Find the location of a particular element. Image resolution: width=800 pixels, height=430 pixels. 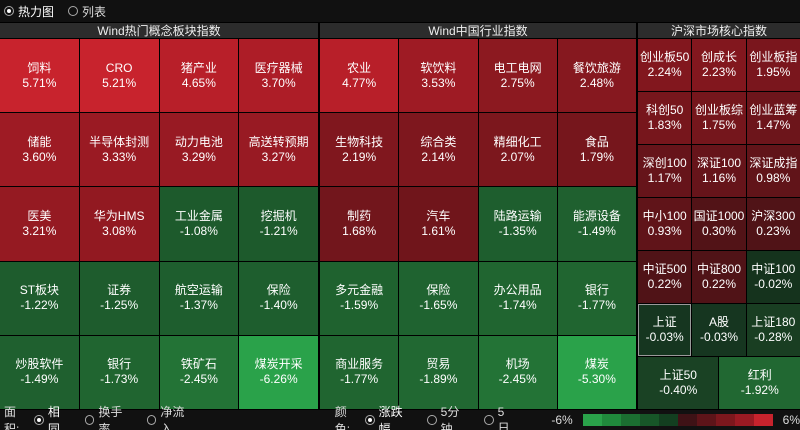

heatmap-tile: 中小100 0.93% is located at coordinates (665, 224).